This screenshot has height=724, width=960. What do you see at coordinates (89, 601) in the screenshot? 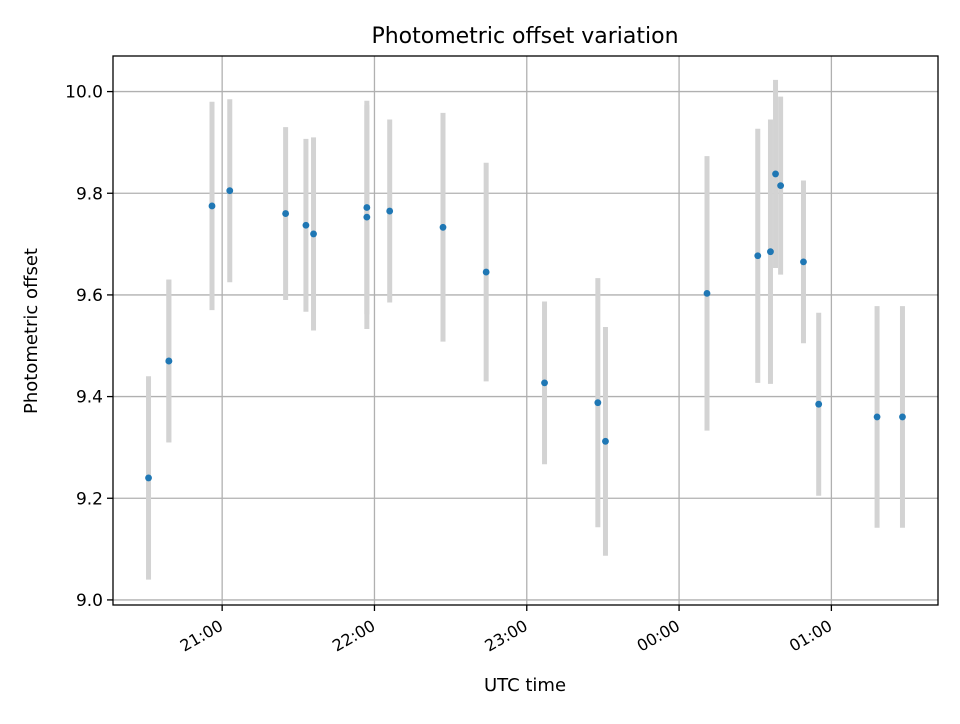
I see `y-tick-label: 9.0` at bounding box center [89, 601].